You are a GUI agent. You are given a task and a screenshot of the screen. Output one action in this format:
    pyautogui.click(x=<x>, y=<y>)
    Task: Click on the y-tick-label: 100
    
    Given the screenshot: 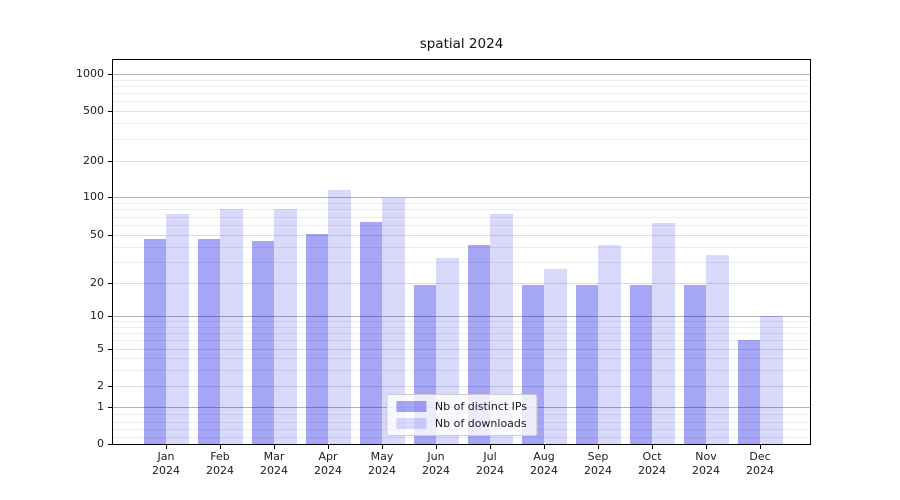 What is the action you would take?
    pyautogui.click(x=93, y=196)
    